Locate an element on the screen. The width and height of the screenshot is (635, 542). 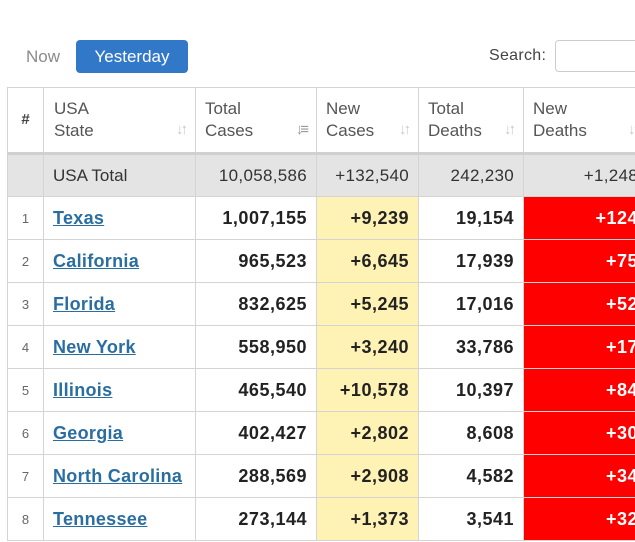
table-row: 4 New York 558,950 +3,240 33,786 +17 is located at coordinates (321, 347).